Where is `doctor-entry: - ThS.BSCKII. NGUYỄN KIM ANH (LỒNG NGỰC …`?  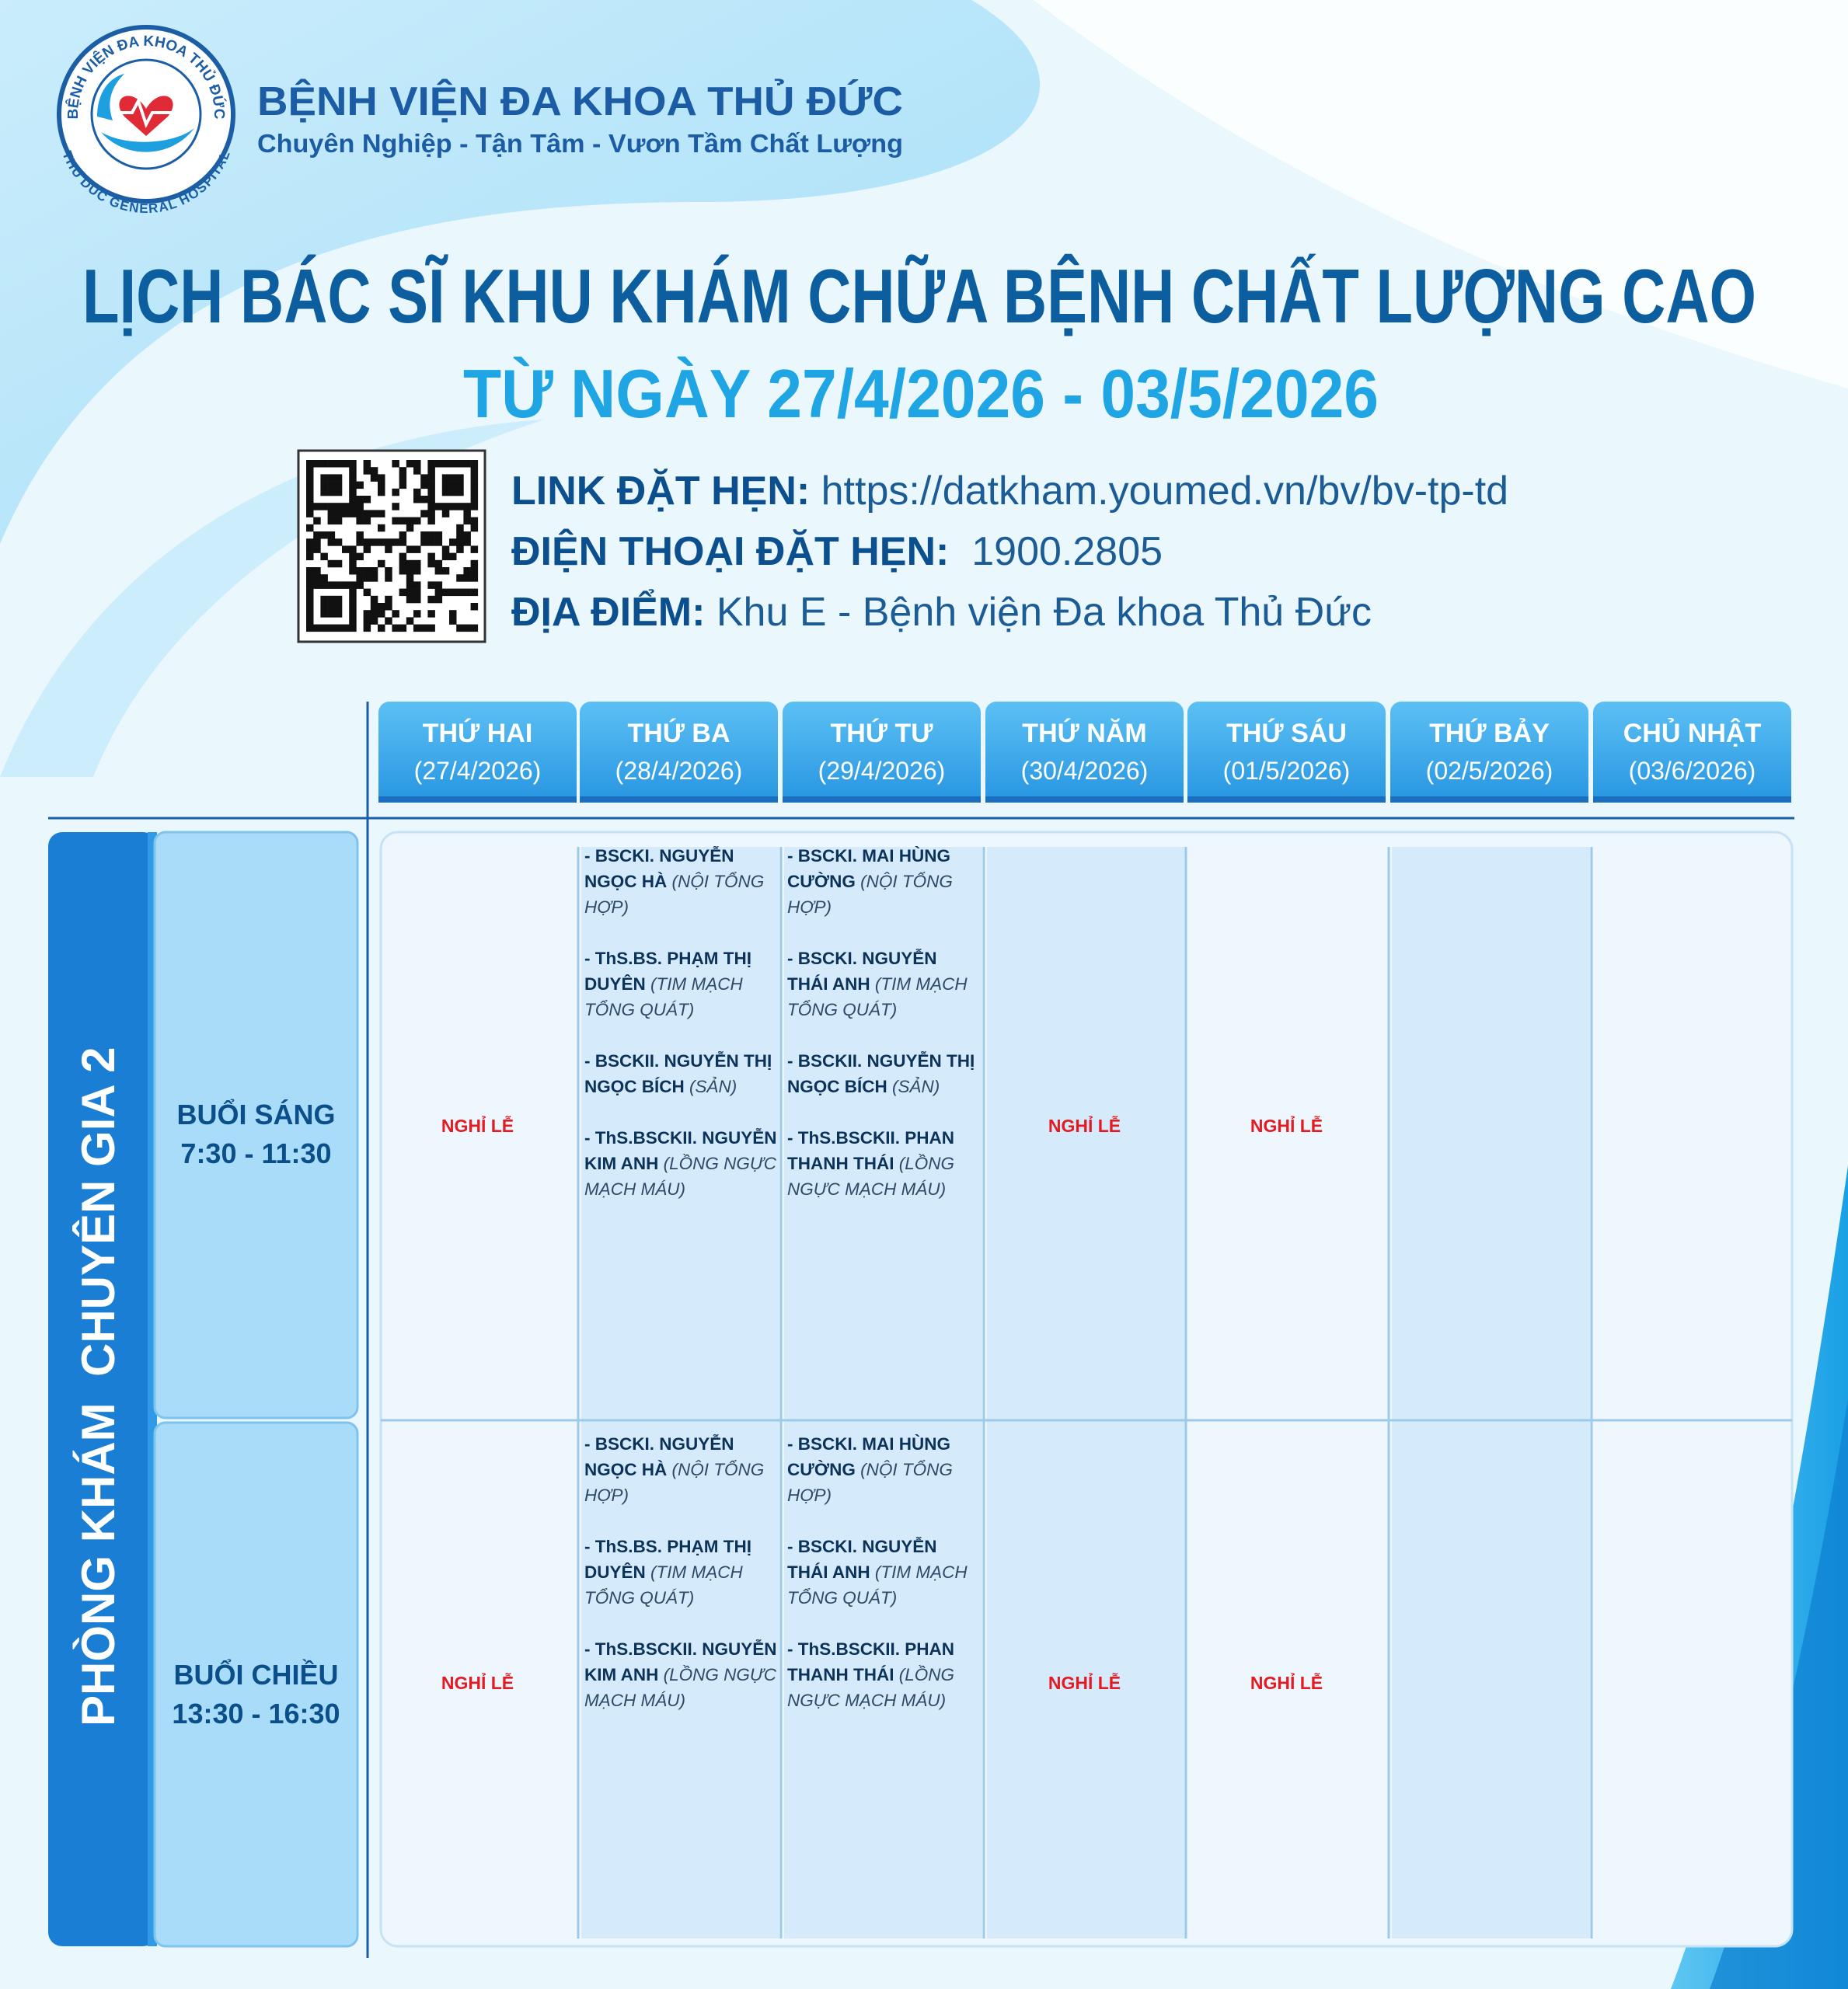 doctor-entry: - ThS.BSCKII. NGUYỄN KIM ANH (LỒNG NGỰC … is located at coordinates (681, 1674).